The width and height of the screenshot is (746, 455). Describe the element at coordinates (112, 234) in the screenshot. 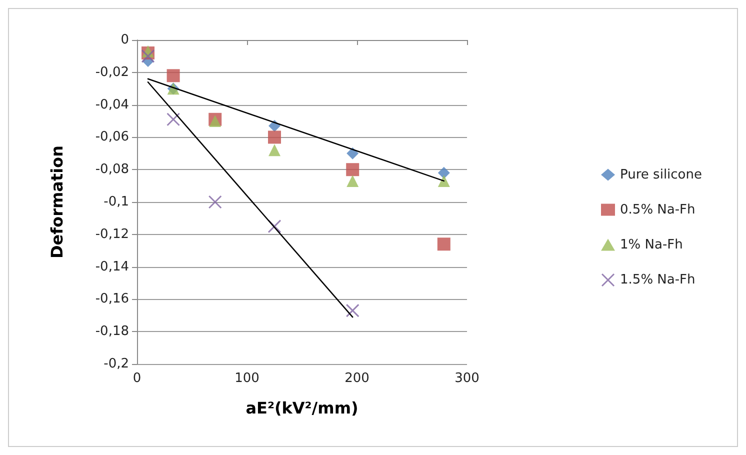

I see `y-tick-label: -0,12` at that location.